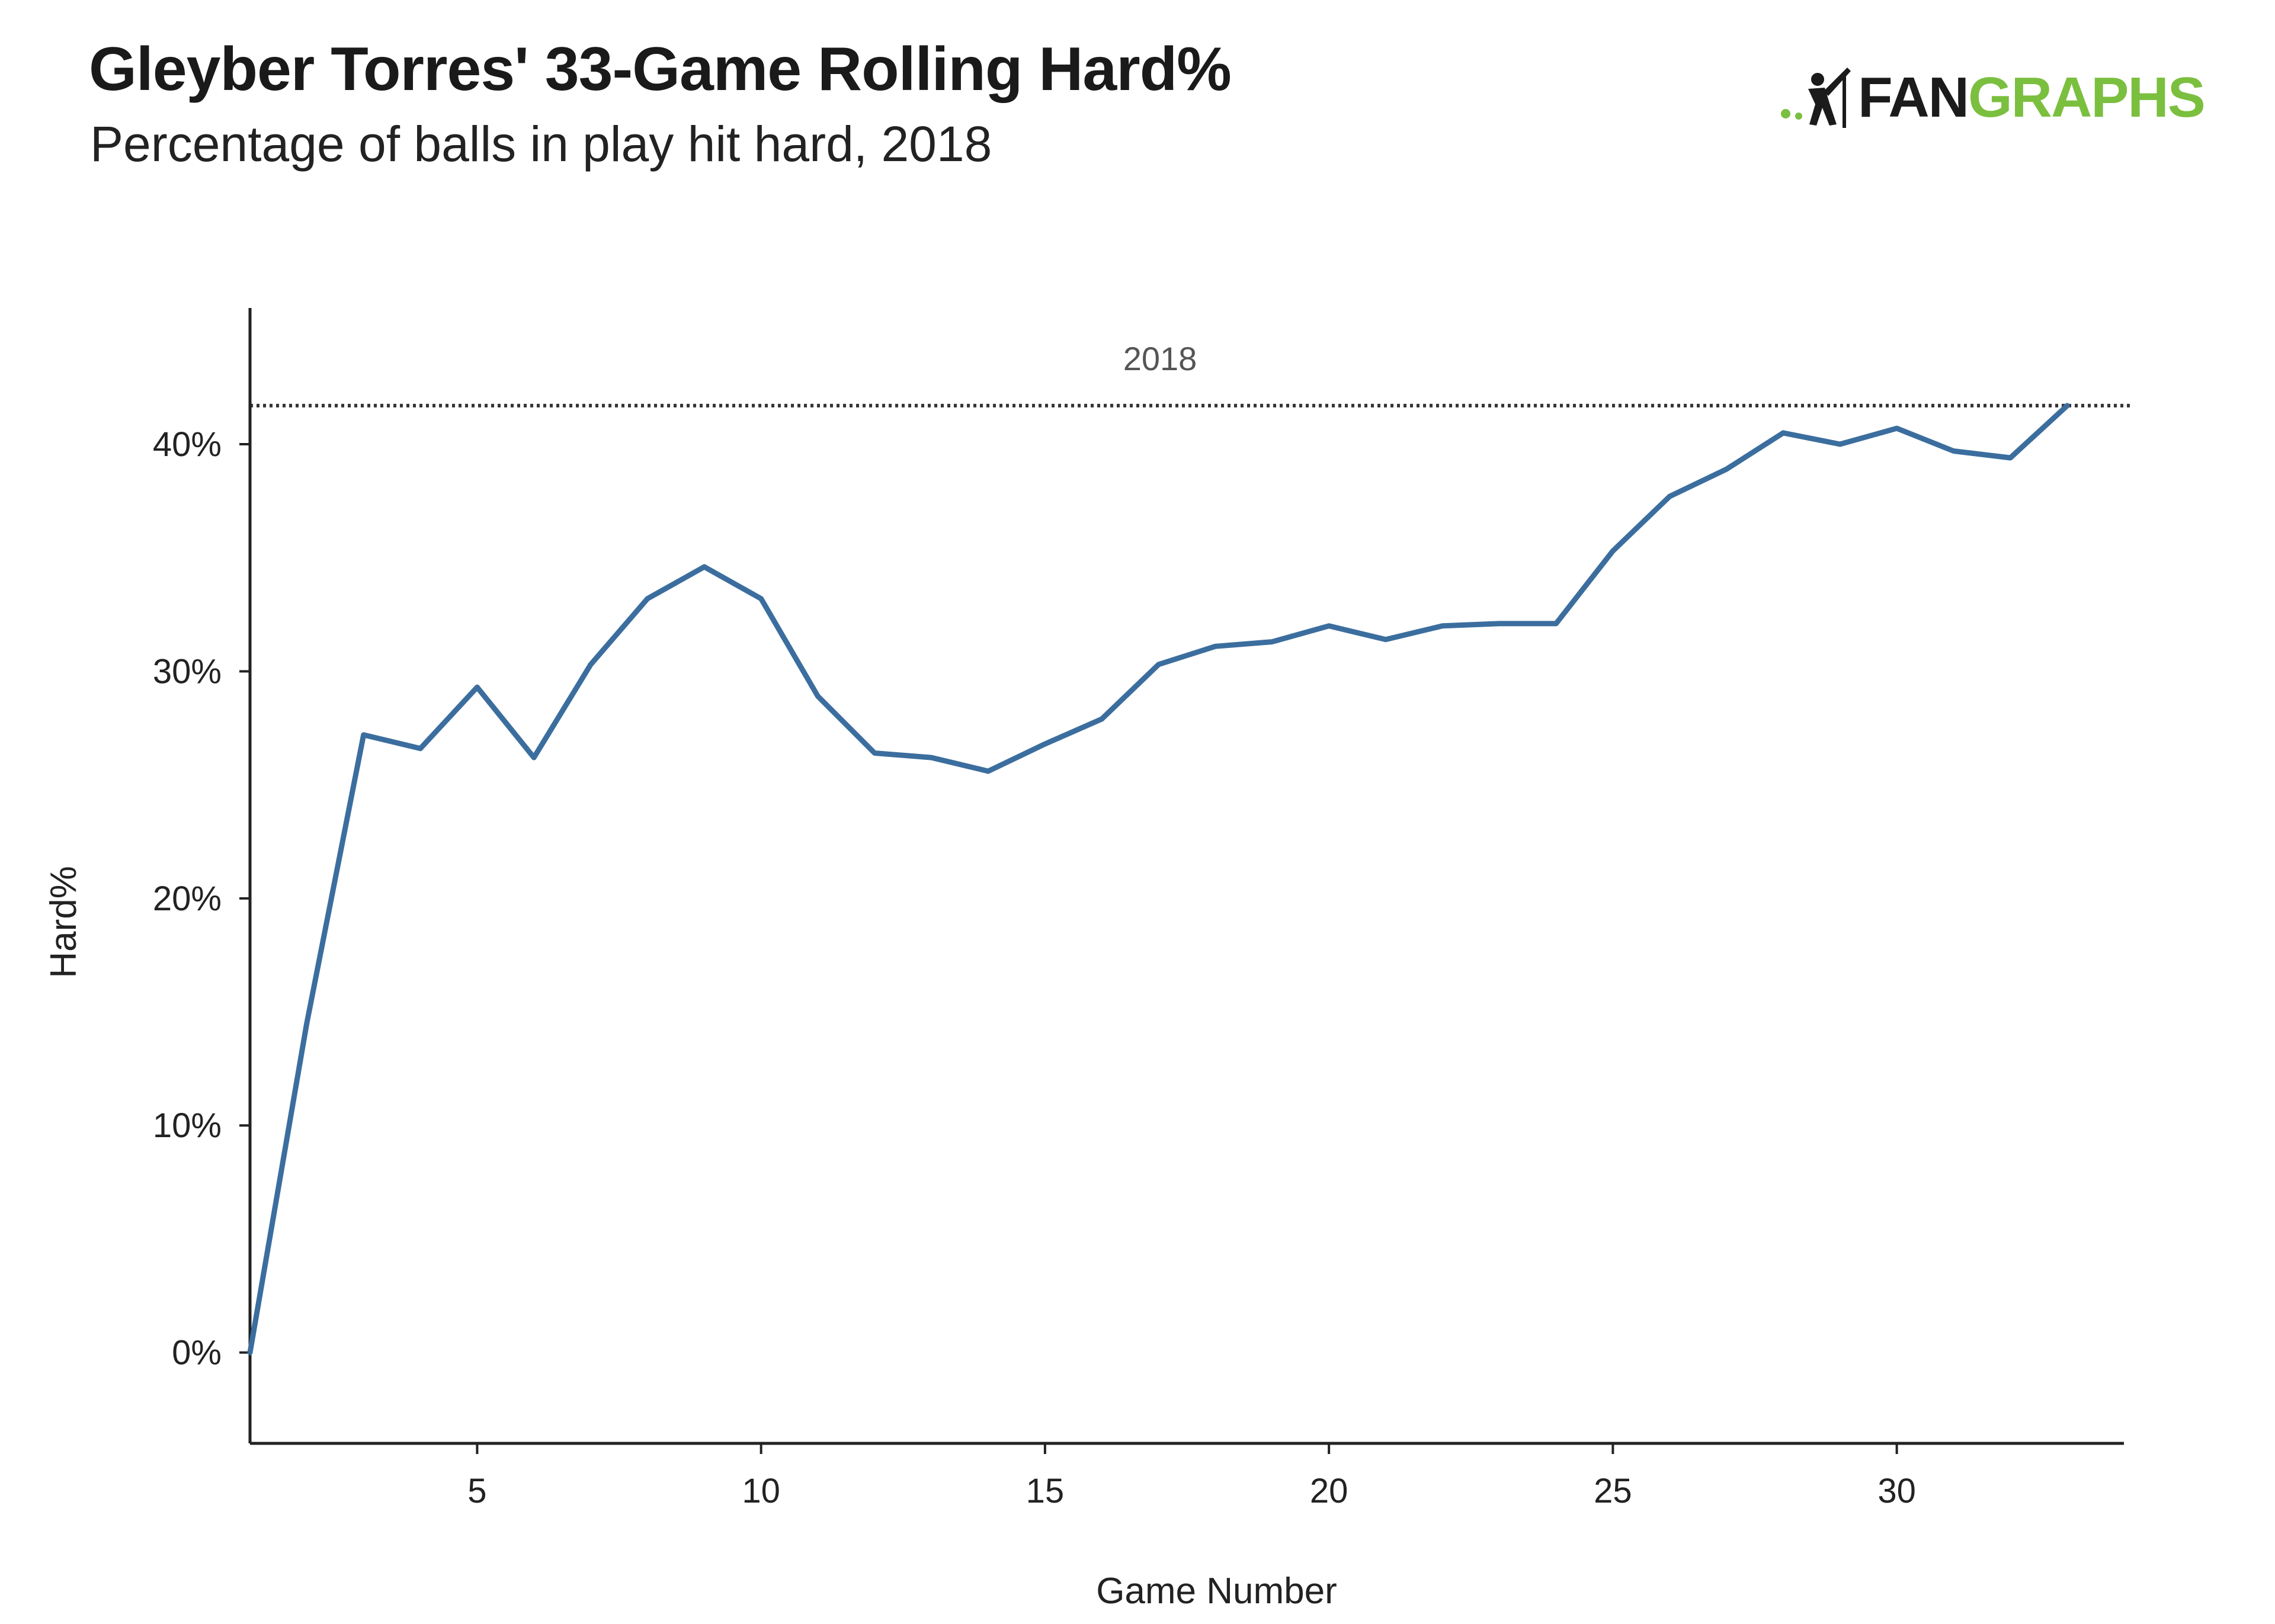 The image size is (2275, 1624). What do you see at coordinates (1329, 1491) in the screenshot?
I see `x-tick-label: 20` at bounding box center [1329, 1491].